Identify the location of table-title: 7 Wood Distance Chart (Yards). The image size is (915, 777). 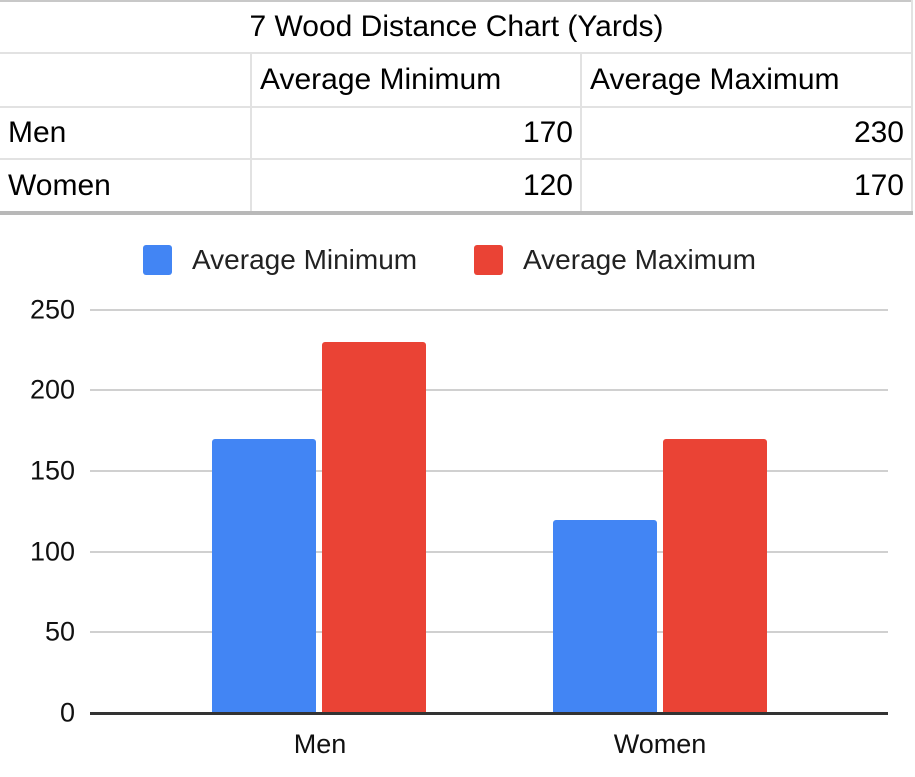
(456, 26).